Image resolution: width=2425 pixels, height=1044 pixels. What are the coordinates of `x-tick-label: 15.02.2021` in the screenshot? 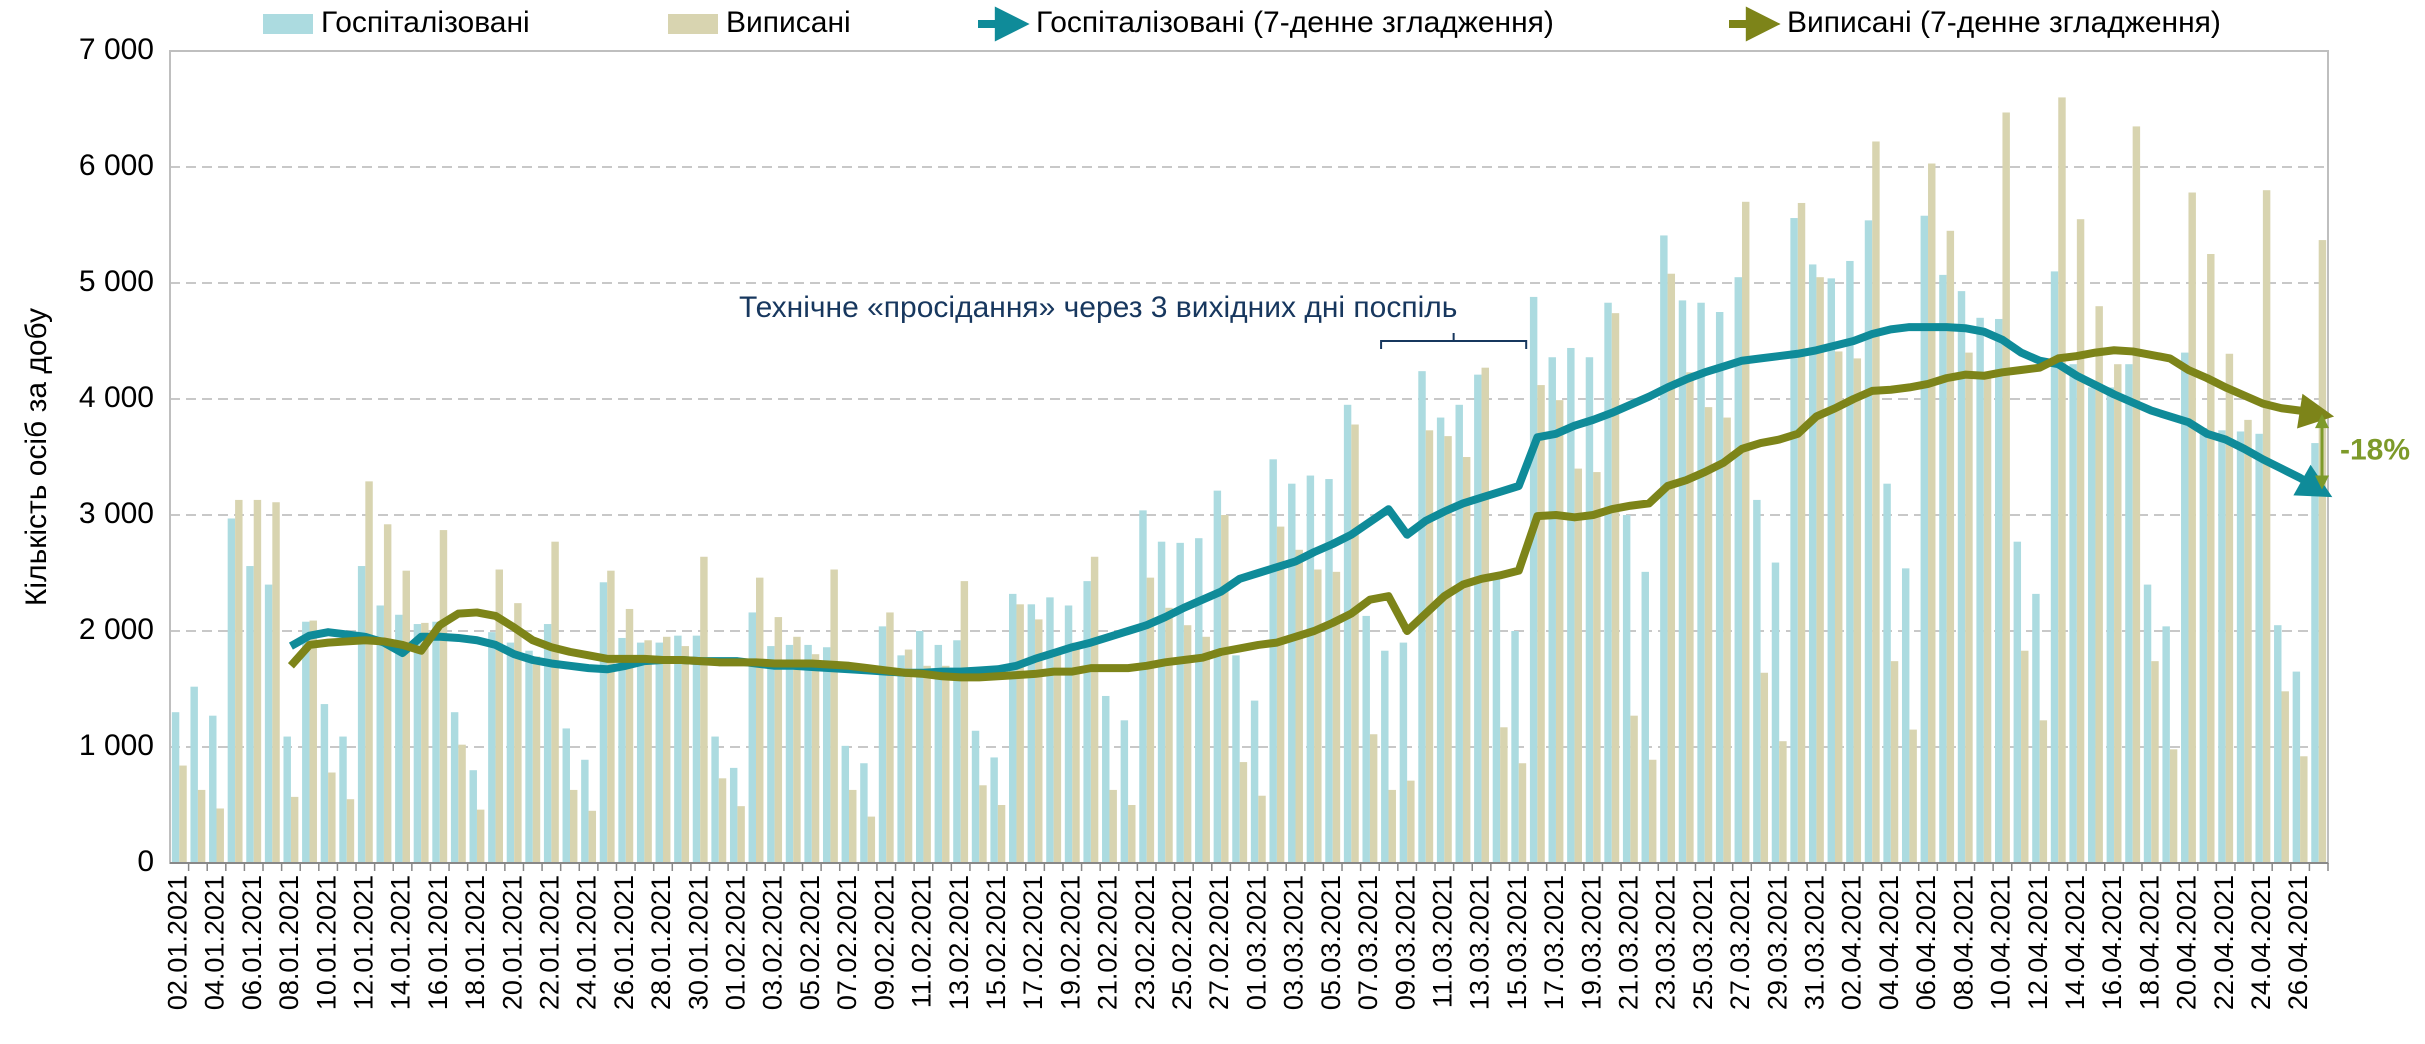 It's located at (996, 942).